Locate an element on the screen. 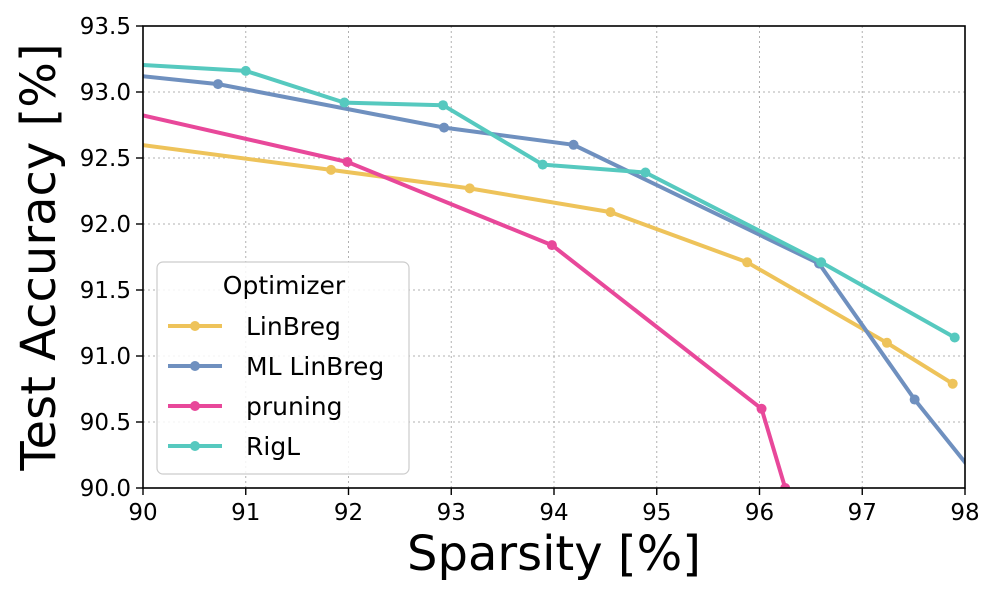  legend: Optimizer LinBreg ML LinBreg pruning RigL is located at coordinates (283, 368).